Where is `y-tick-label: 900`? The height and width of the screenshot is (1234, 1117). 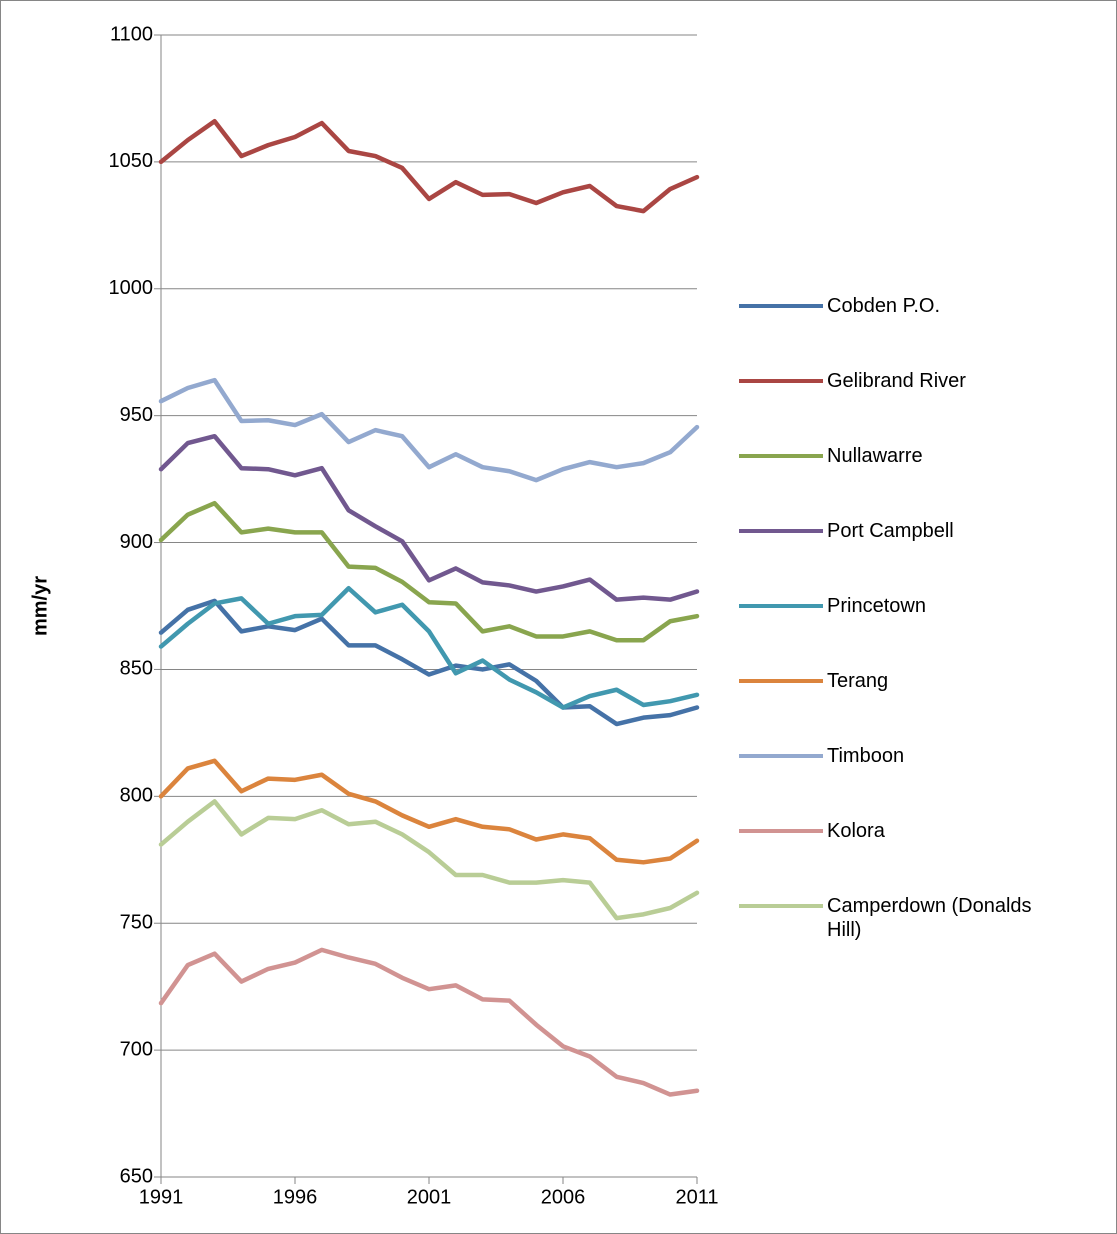
y-tick-label: 900 is located at coordinates (136, 542).